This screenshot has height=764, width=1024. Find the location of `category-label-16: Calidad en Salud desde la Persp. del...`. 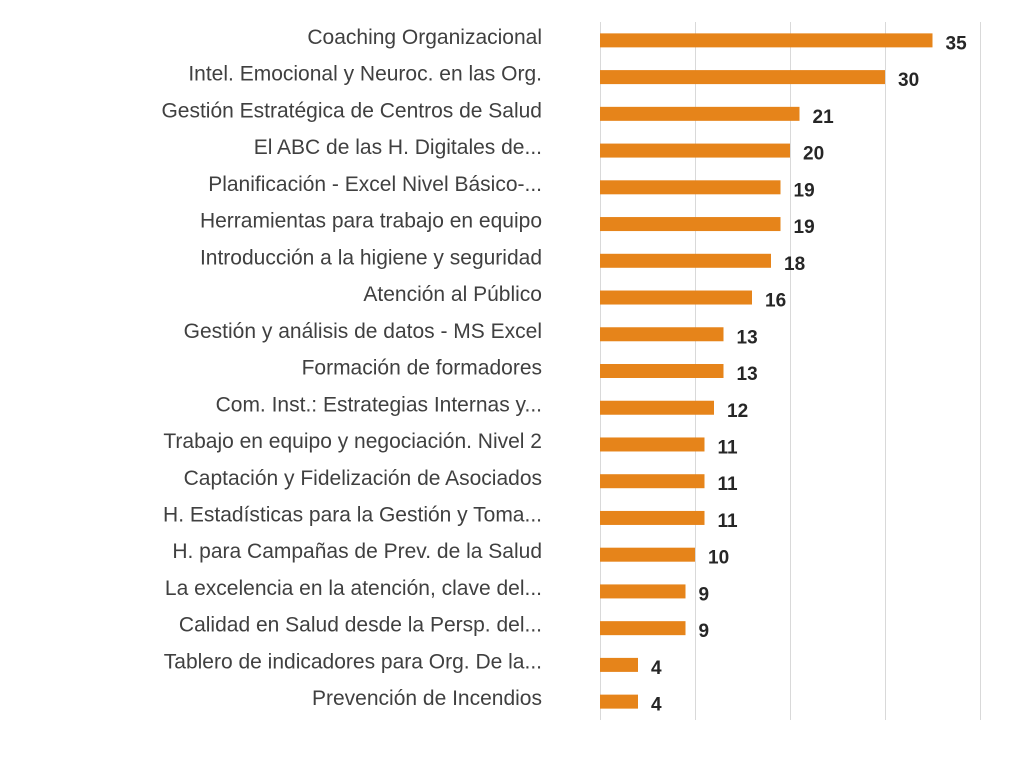

category-label-16: Calidad en Salud desde la Persp. del... is located at coordinates (360, 625).